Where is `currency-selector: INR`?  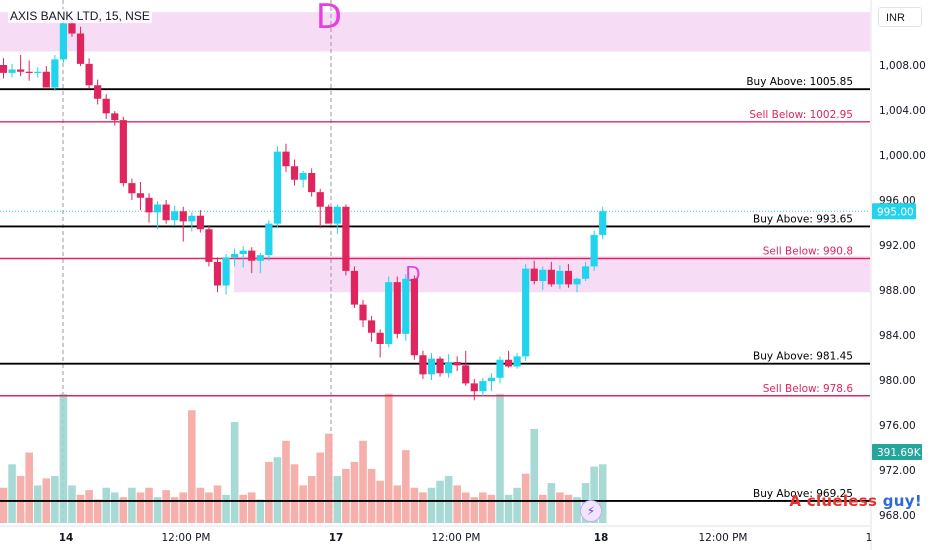 currency-selector: INR is located at coordinates (900, 17).